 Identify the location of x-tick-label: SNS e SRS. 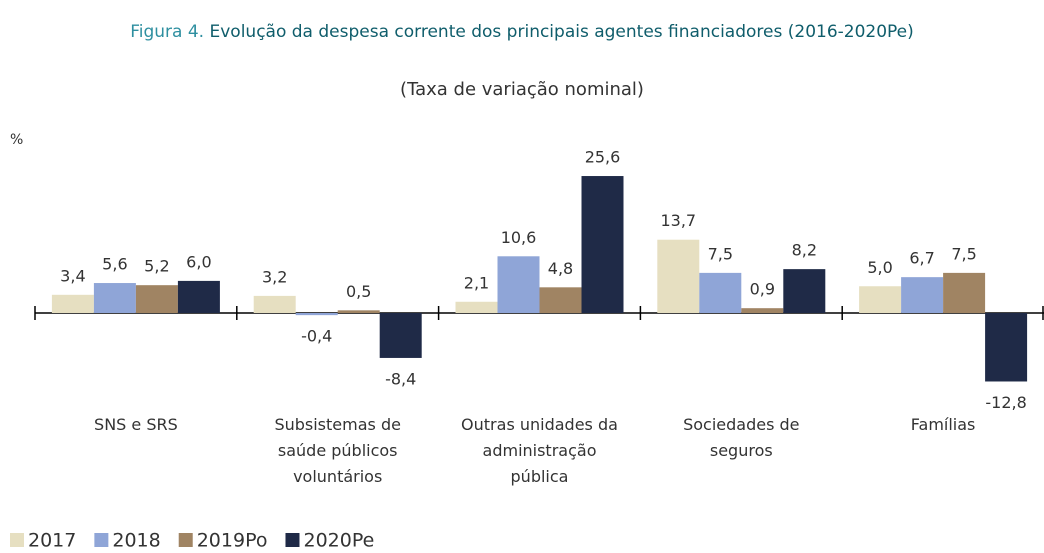
(136, 424).